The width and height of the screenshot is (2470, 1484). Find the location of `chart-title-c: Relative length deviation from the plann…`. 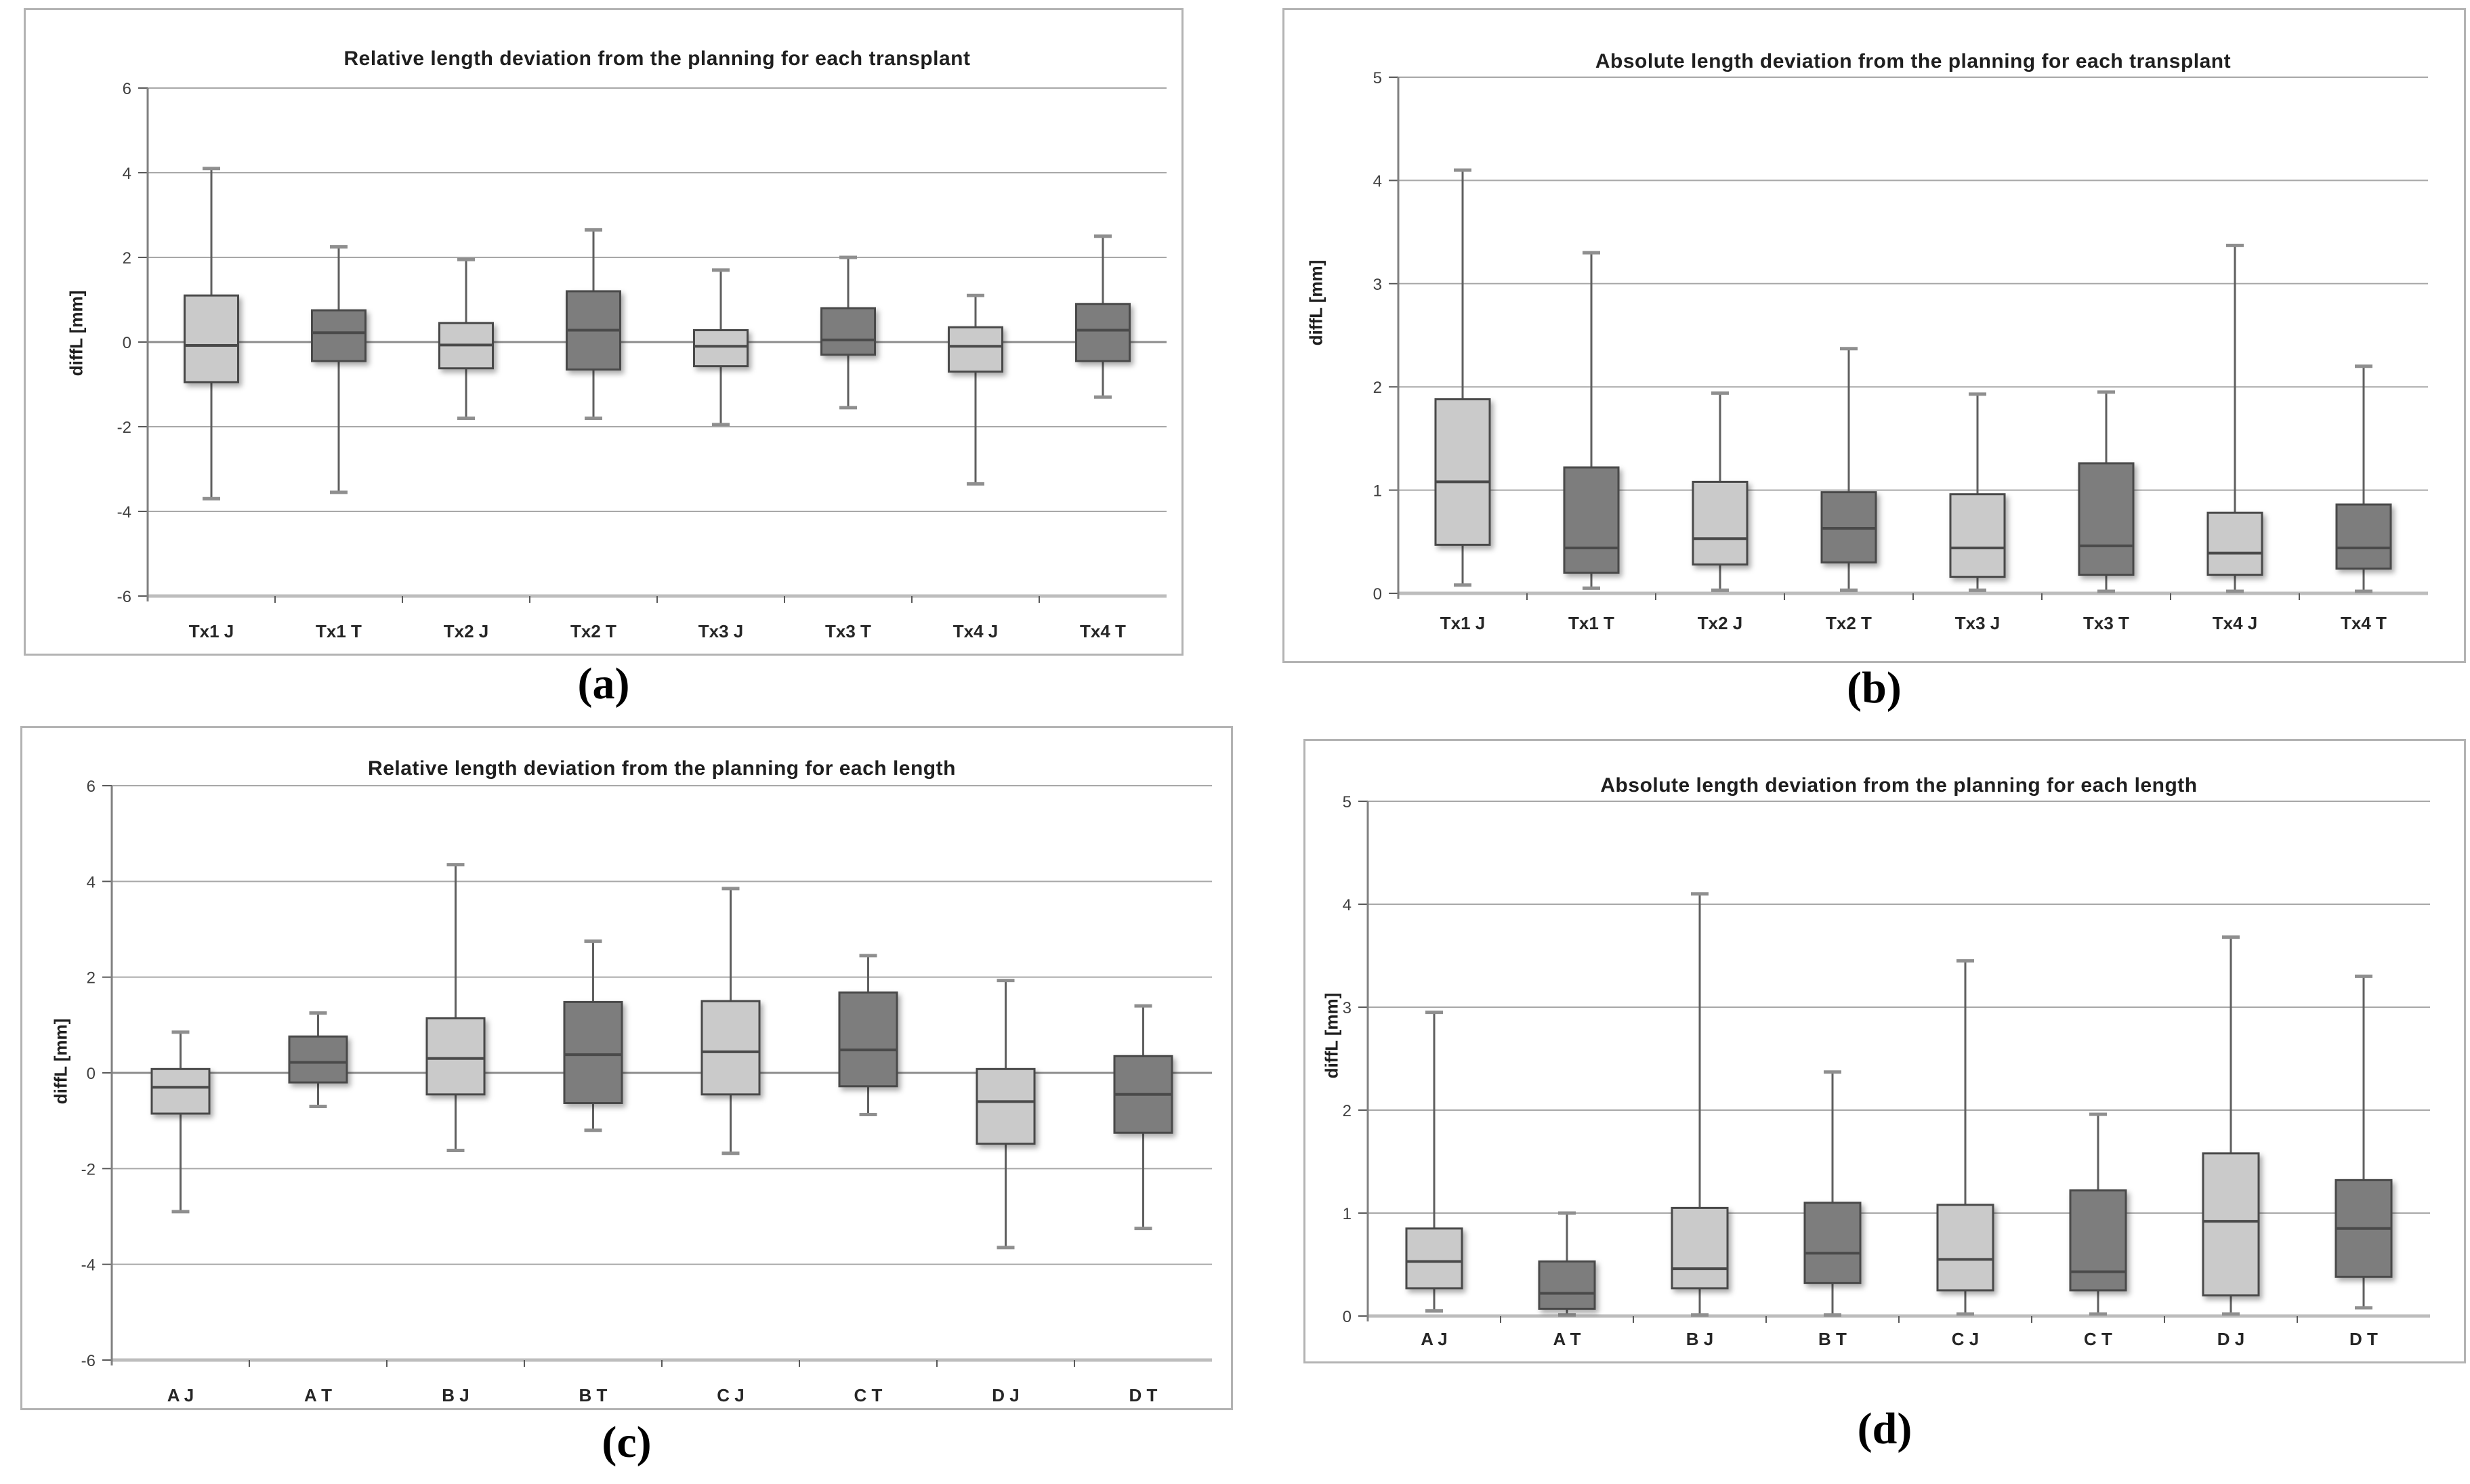

chart-title-c: Relative length deviation from the plann… is located at coordinates (662, 768).